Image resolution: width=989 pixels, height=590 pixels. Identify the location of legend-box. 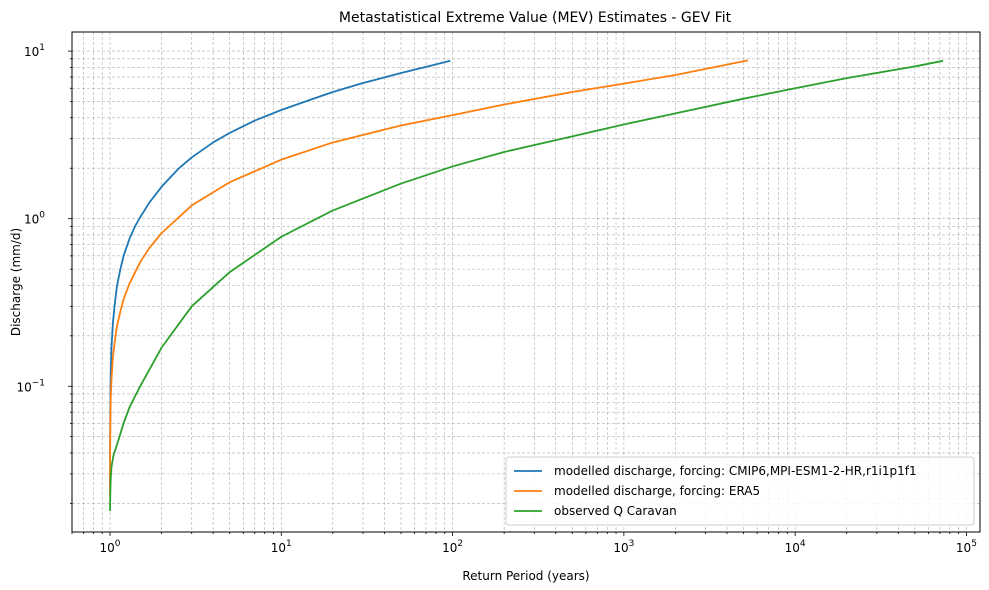
(740, 491).